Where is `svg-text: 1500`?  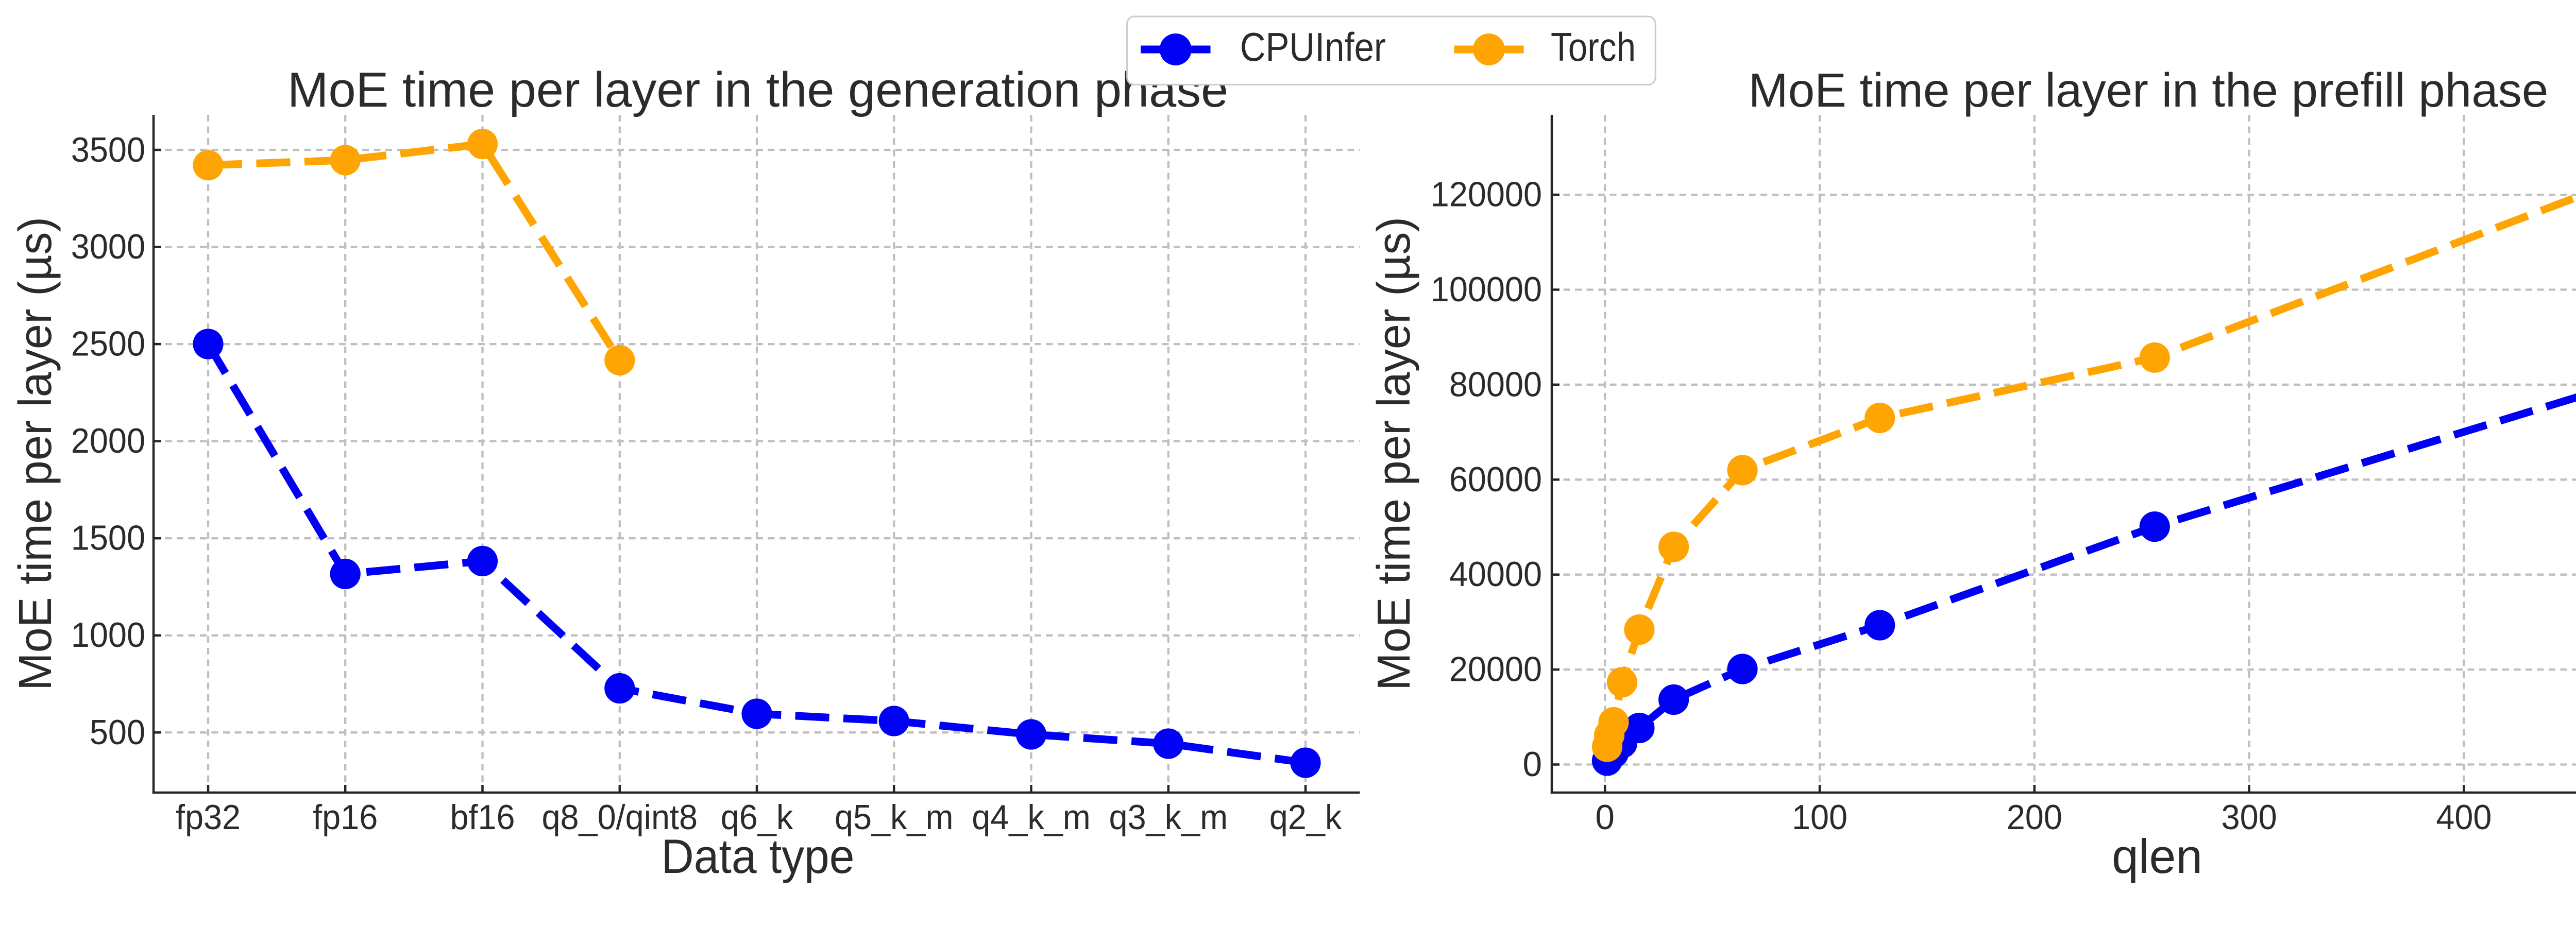
svg-text: 1500 is located at coordinates (108, 539).